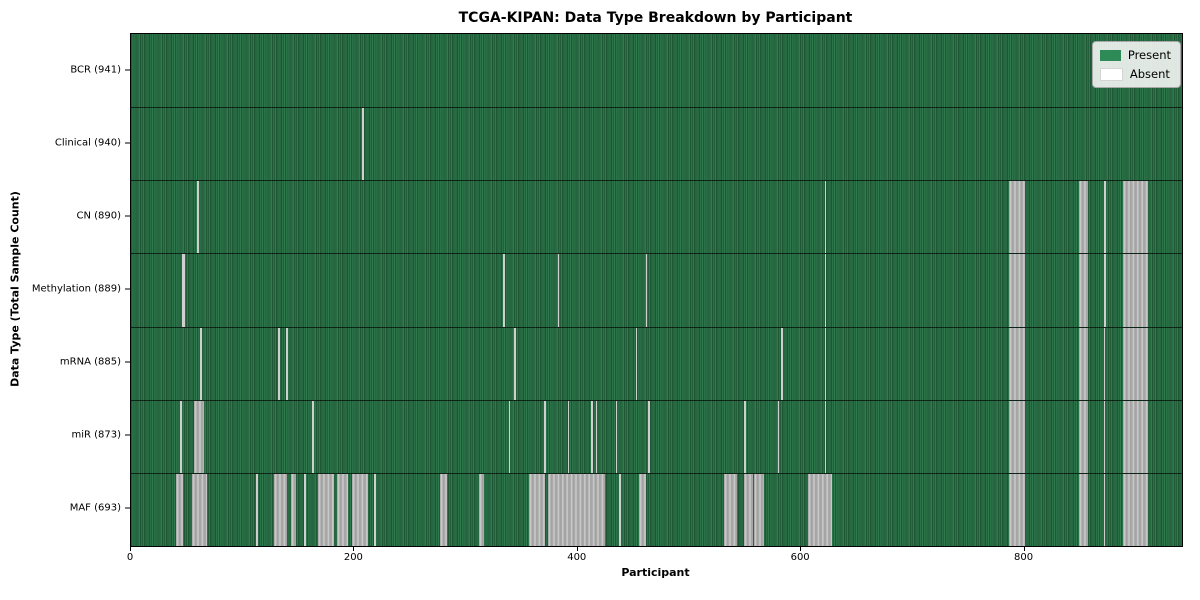 The image size is (1200, 600). Describe the element at coordinates (655, 572) in the screenshot. I see `x-axis-label: Participant` at that location.